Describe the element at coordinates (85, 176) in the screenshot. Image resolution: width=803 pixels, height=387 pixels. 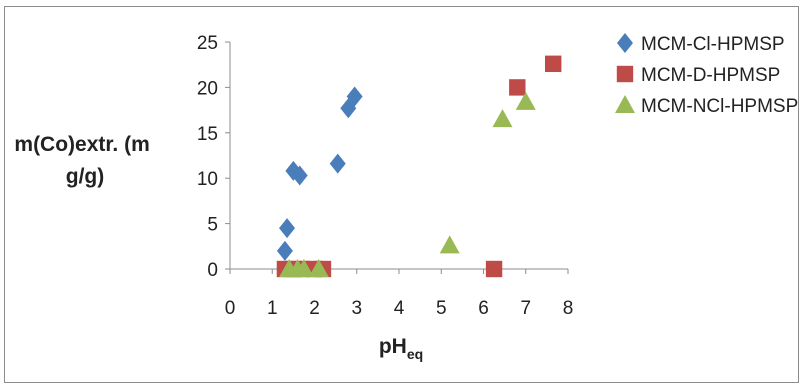
I see `y-axis-title-line-2: g/g)` at that location.